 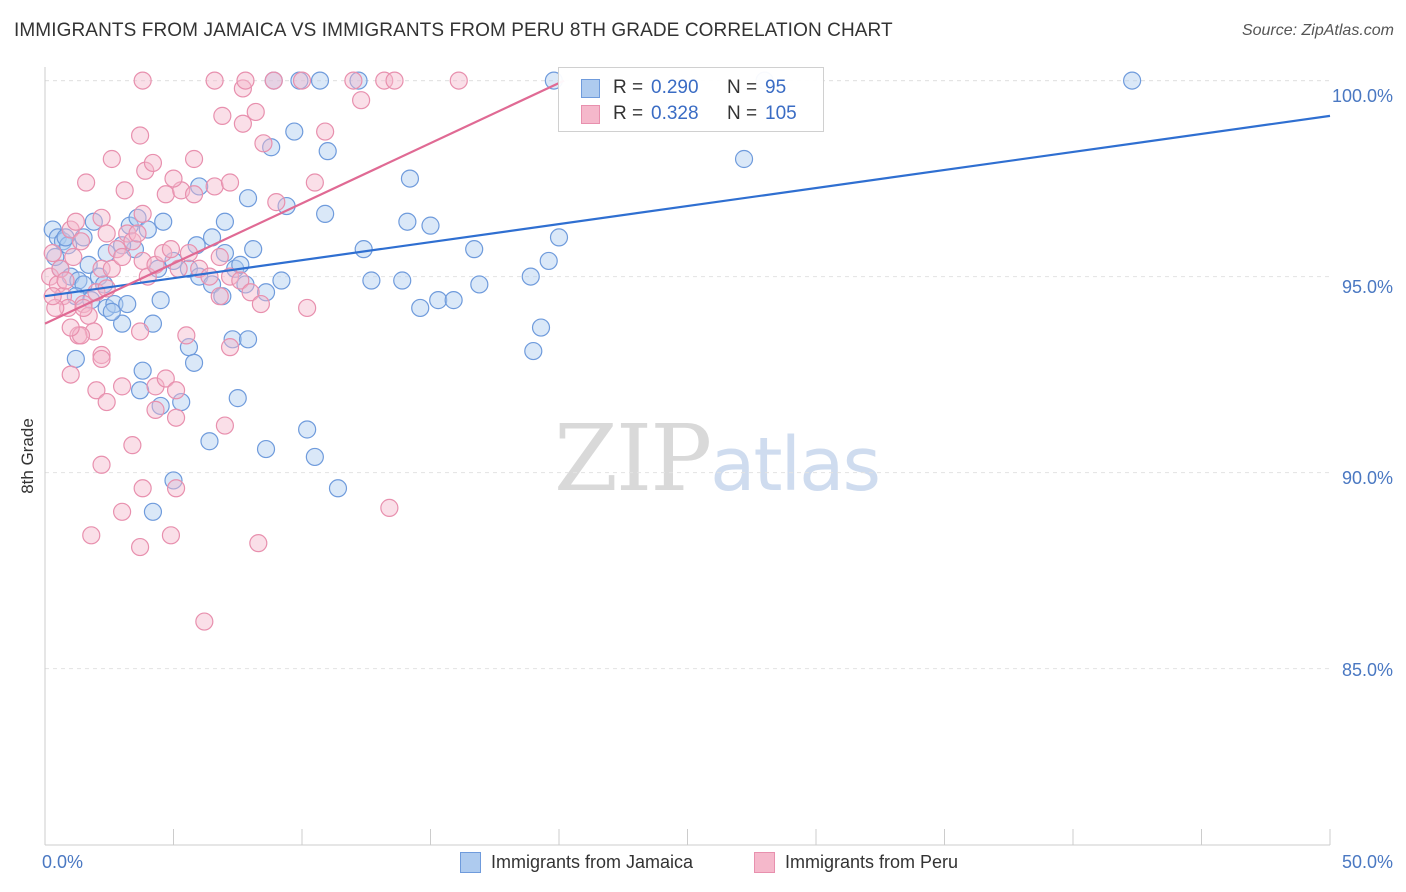 What do you see at coordinates (872, 862) in the screenshot?
I see `bottom-legend-label-peru: Immigrants from Peru` at bounding box center [872, 862].